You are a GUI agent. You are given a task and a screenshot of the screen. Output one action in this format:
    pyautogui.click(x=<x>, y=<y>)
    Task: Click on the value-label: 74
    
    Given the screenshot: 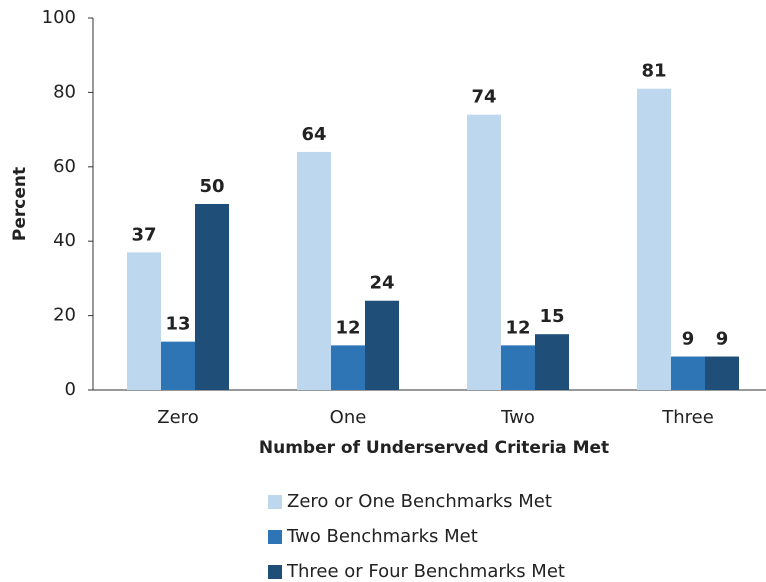 What is the action you would take?
    pyautogui.click(x=483, y=97)
    